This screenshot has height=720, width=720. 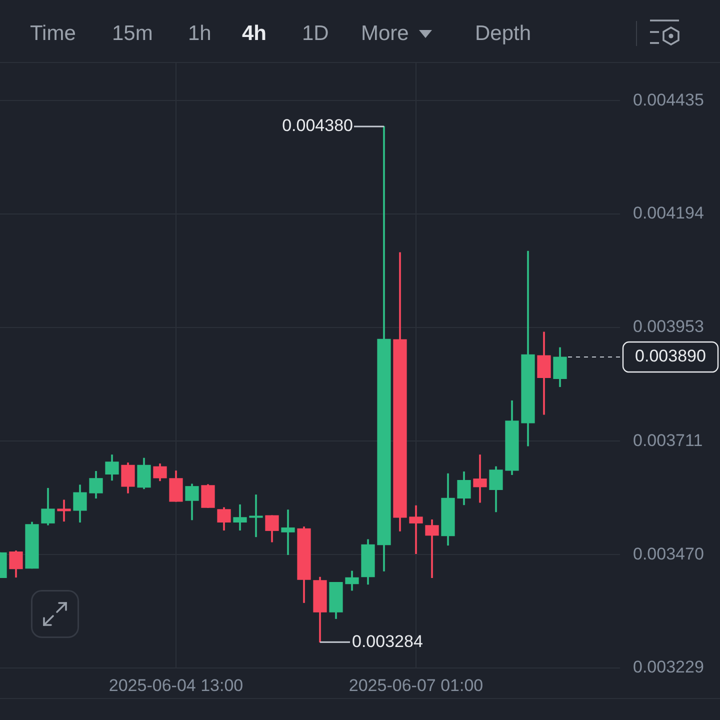 I want to click on y-tick-label: 0.004435, so click(x=668, y=100).